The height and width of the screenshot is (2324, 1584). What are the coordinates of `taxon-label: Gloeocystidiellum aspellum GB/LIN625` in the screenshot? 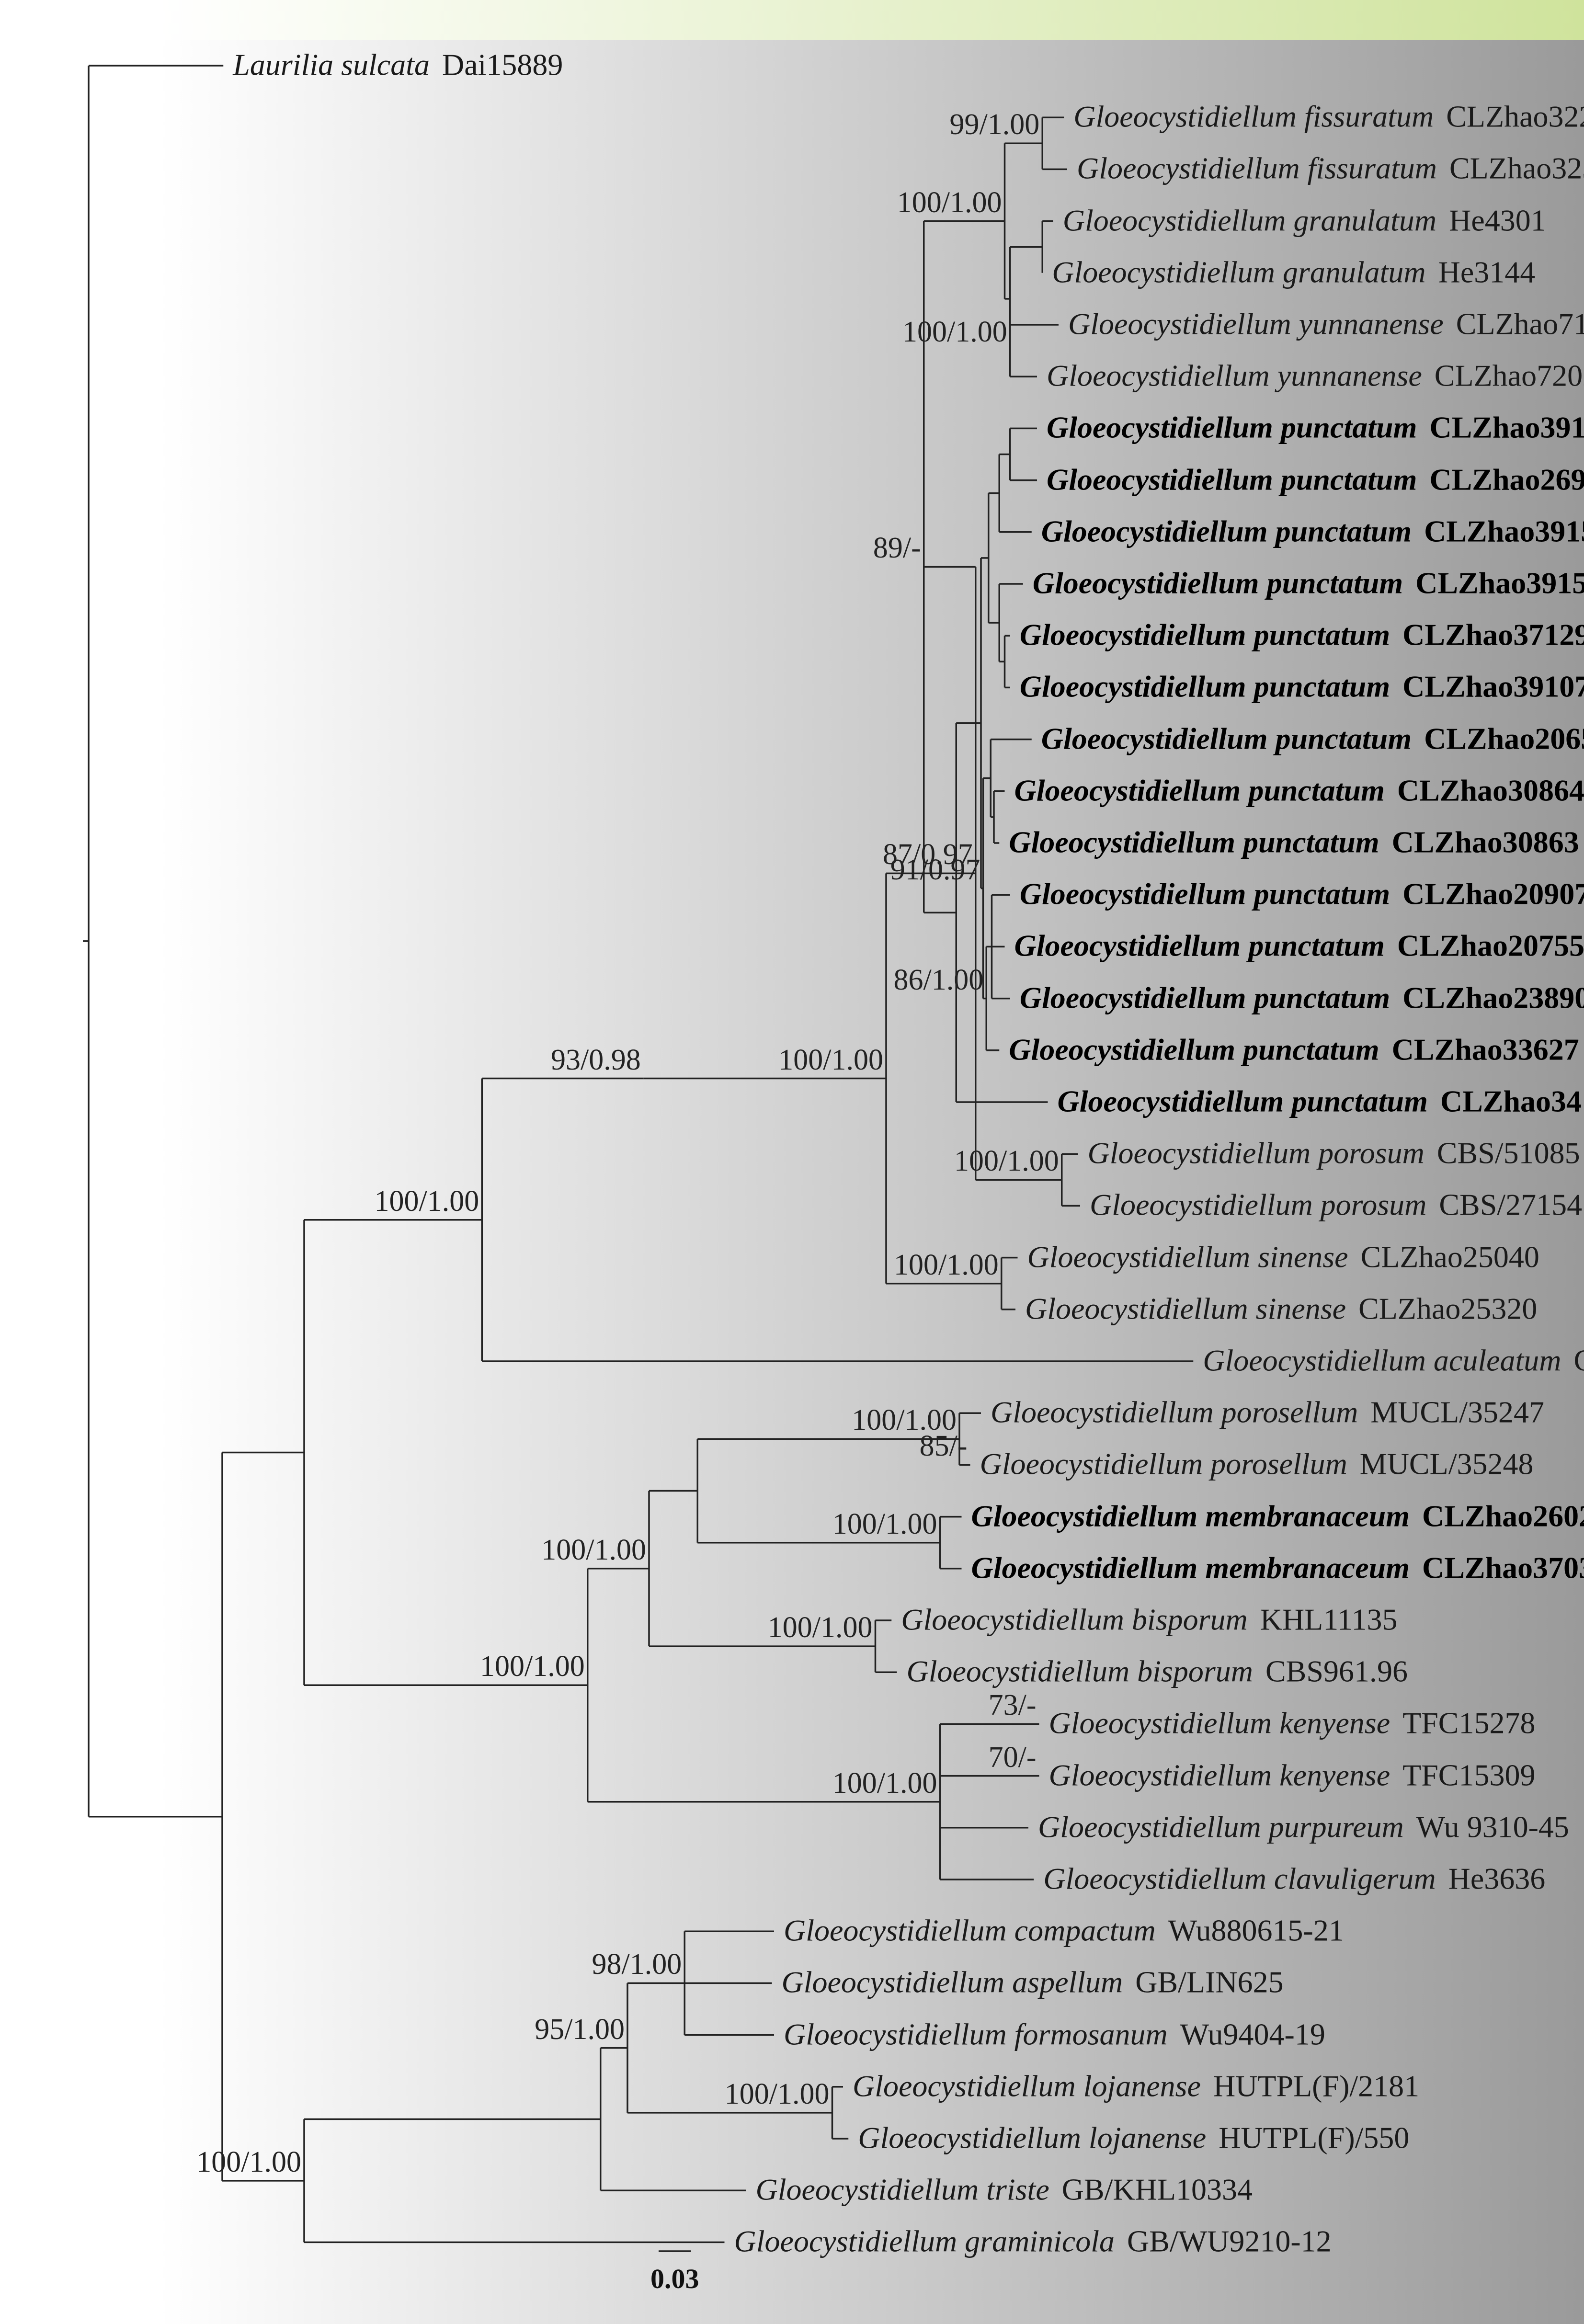 It's located at (1033, 1982).